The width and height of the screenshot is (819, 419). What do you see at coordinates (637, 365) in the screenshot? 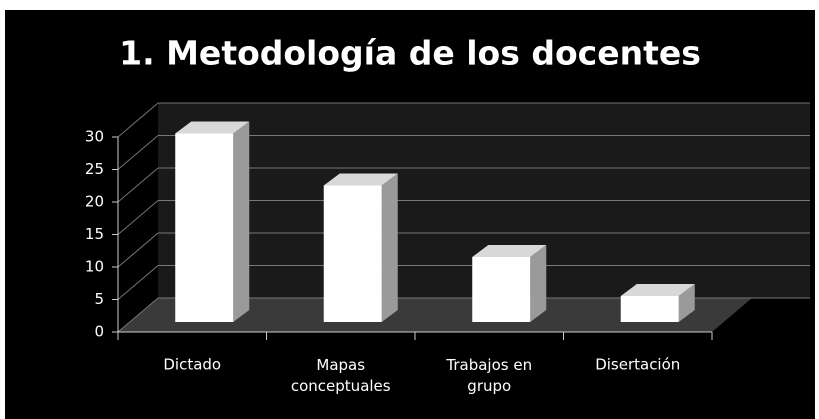
I see `x-tick-label: Disertación` at bounding box center [637, 365].